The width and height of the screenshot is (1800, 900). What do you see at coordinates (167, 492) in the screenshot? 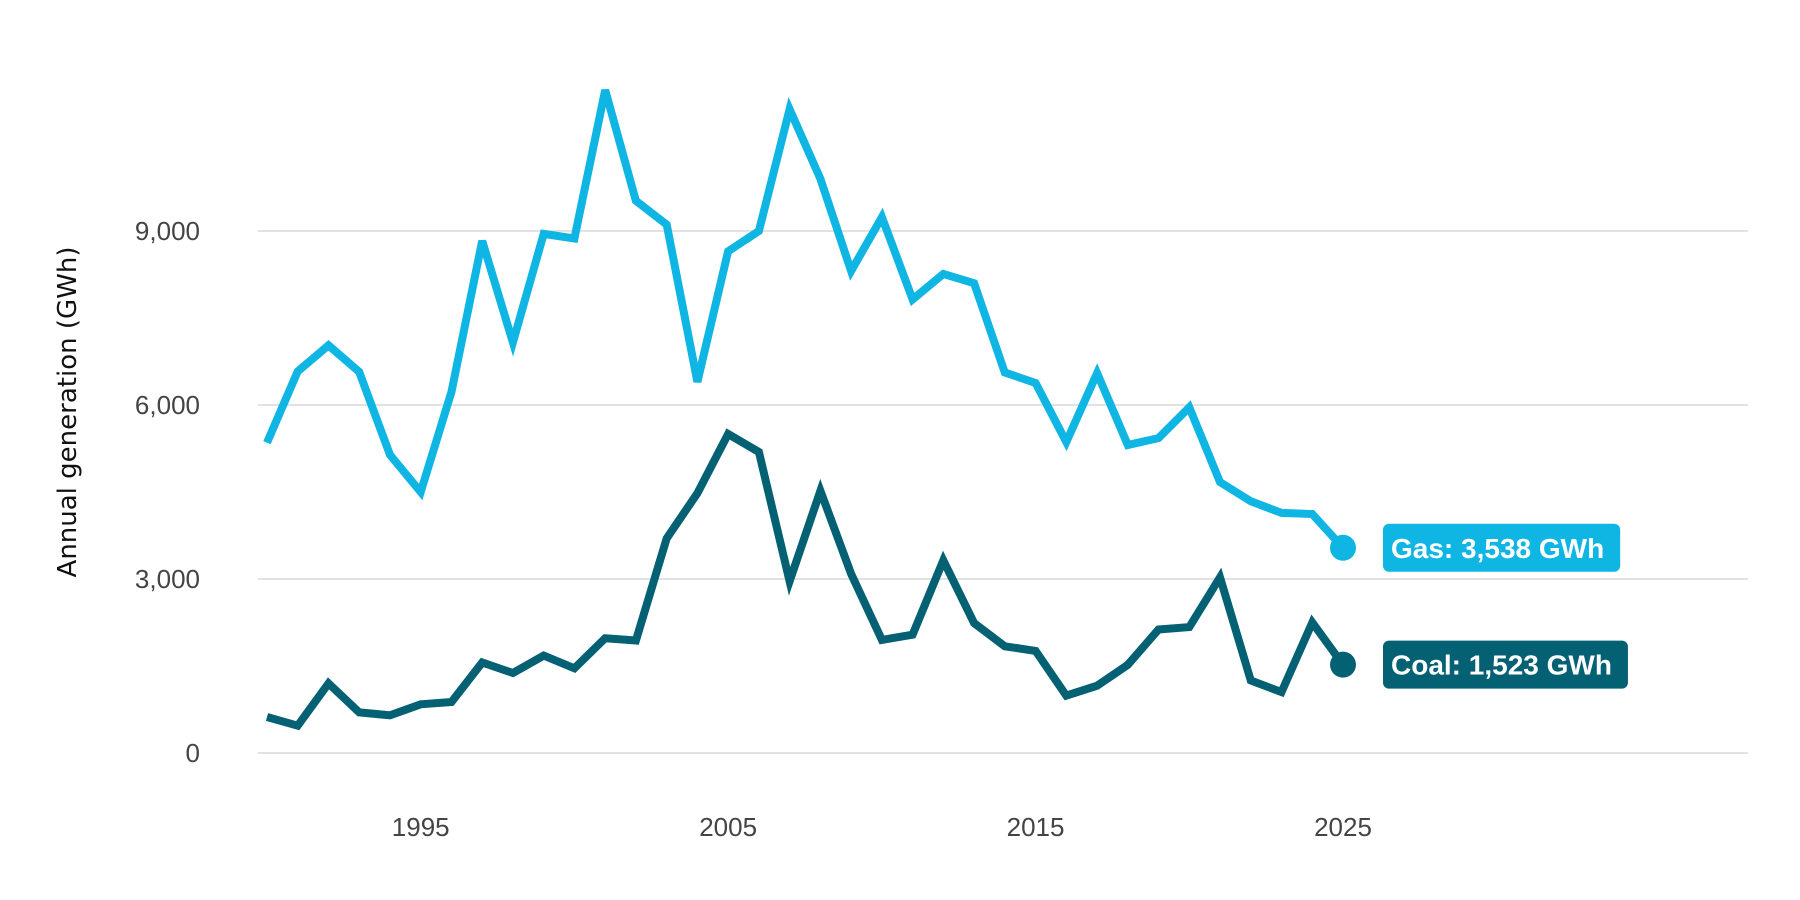
I see `y-axis-ticks: 0 3,000 6,000 9,000` at bounding box center [167, 492].